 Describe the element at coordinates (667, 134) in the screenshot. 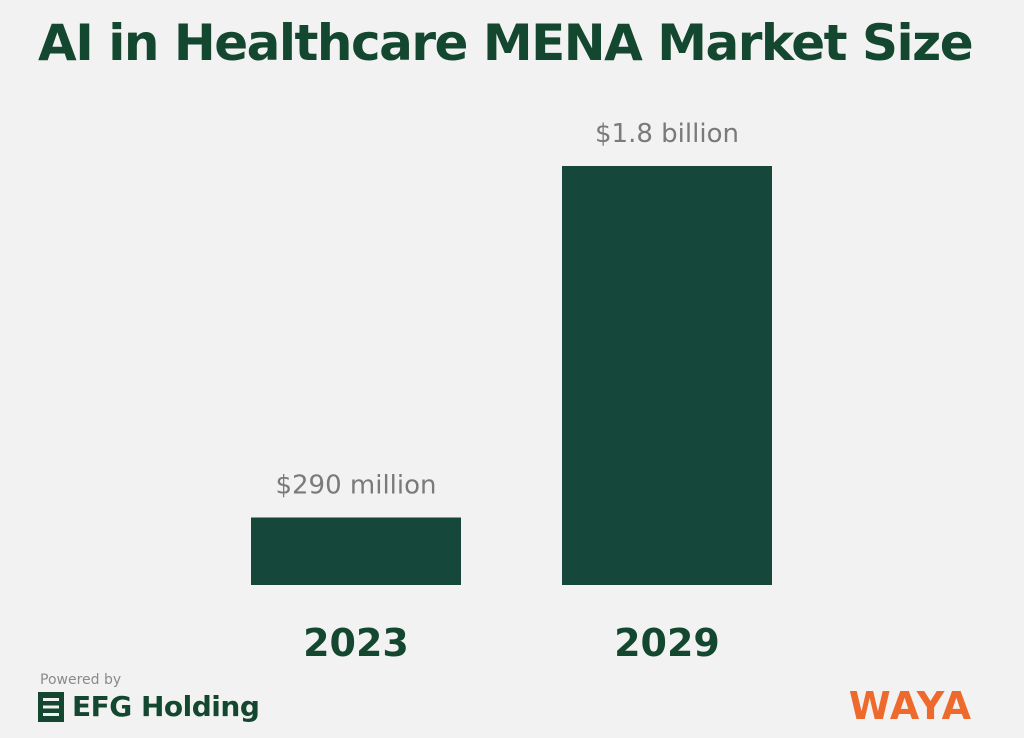

I see `data-label-2029: $1.8 billion` at that location.